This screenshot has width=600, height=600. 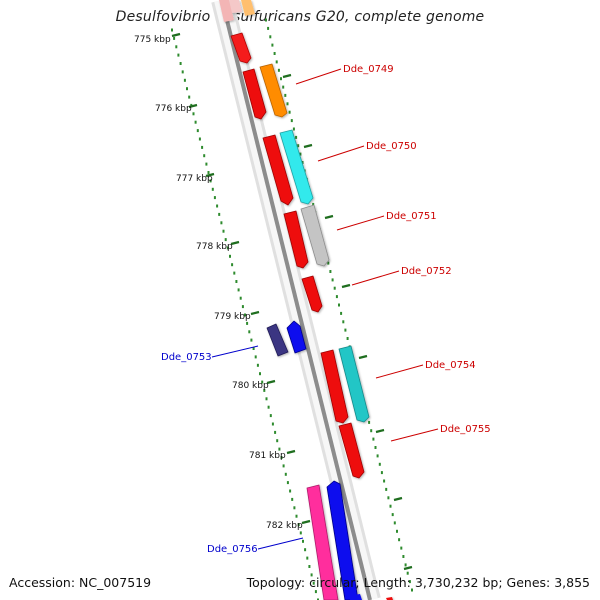 I want to click on ruler-label-779: 779 kbp, so click(x=232, y=317).